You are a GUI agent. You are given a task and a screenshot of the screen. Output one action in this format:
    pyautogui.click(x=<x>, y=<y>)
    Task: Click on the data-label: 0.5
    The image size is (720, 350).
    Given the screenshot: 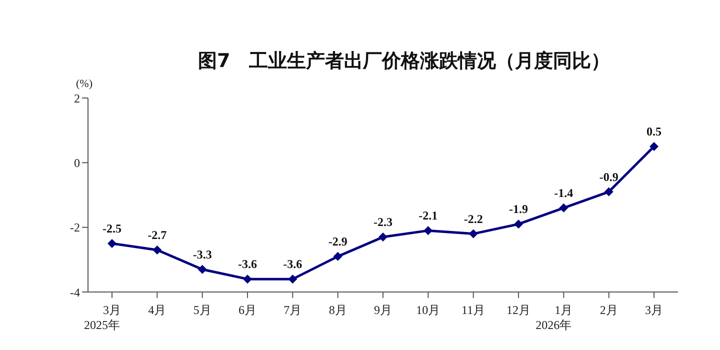 What is the action you would take?
    pyautogui.click(x=654, y=131)
    